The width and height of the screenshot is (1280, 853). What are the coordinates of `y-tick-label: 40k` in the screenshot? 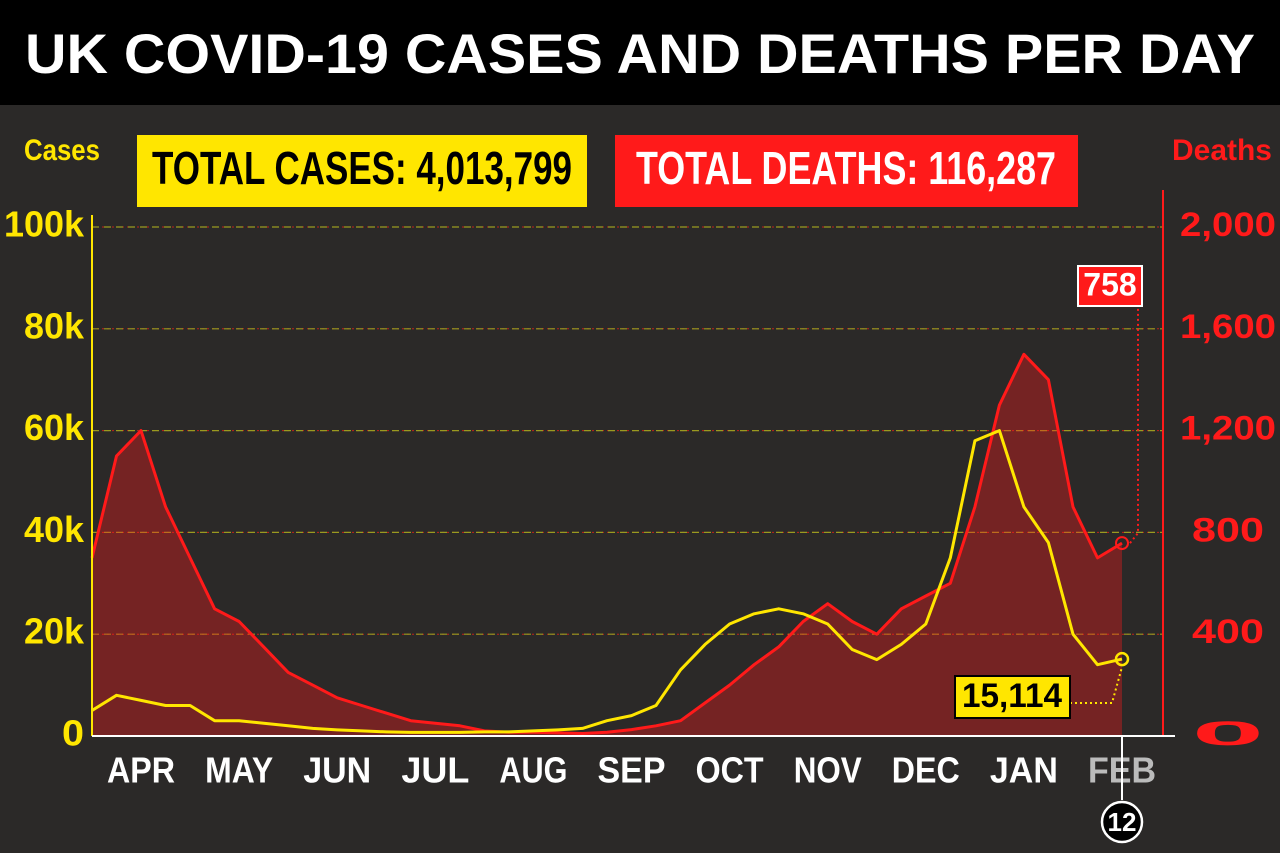 It's located at (54, 529).